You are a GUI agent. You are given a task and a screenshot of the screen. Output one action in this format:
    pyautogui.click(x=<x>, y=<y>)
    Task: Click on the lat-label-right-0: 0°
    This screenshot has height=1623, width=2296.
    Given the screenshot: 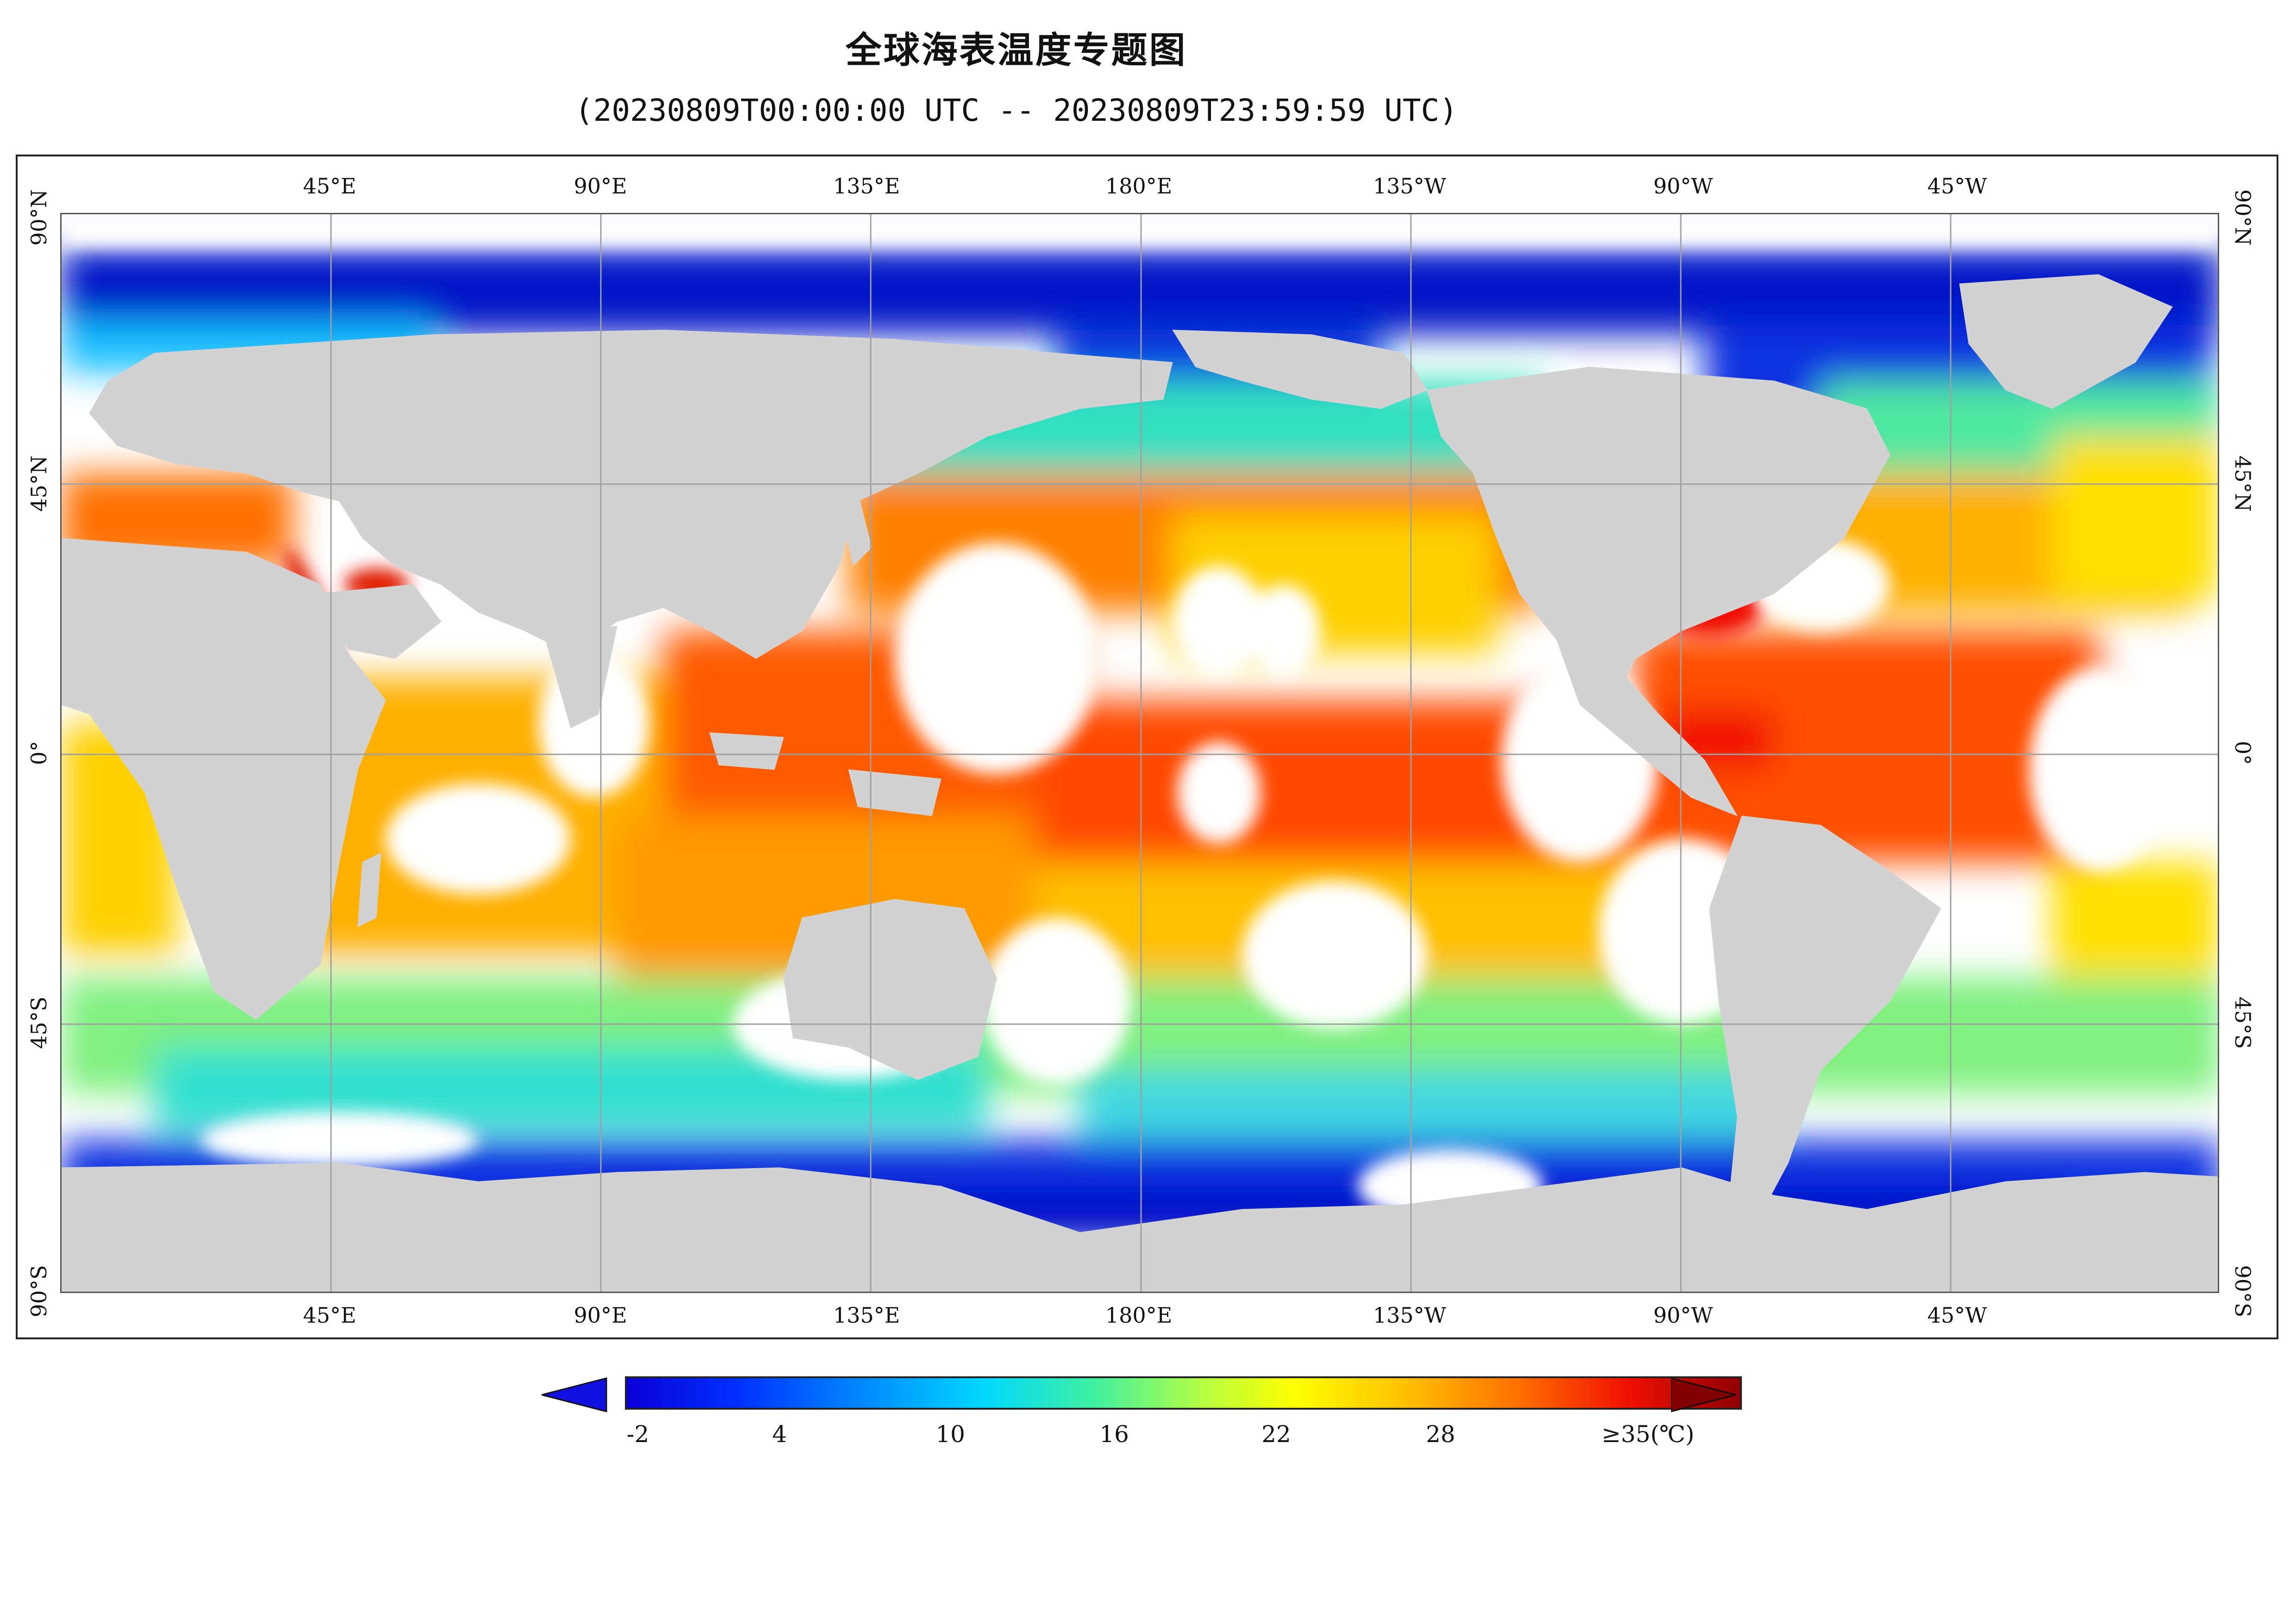 What is the action you would take?
    pyautogui.click(x=2242, y=753)
    